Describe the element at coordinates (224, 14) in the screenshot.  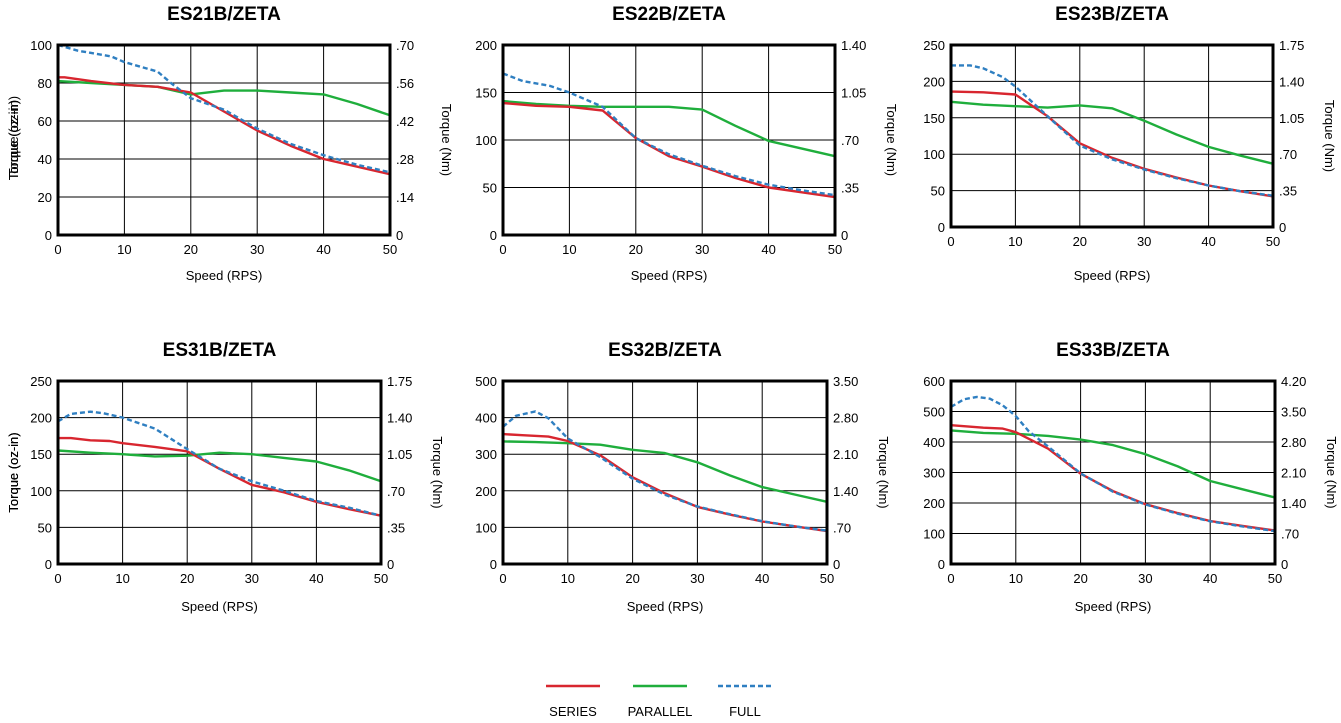
I see `chart-title: ES21B/ZETA` at that location.